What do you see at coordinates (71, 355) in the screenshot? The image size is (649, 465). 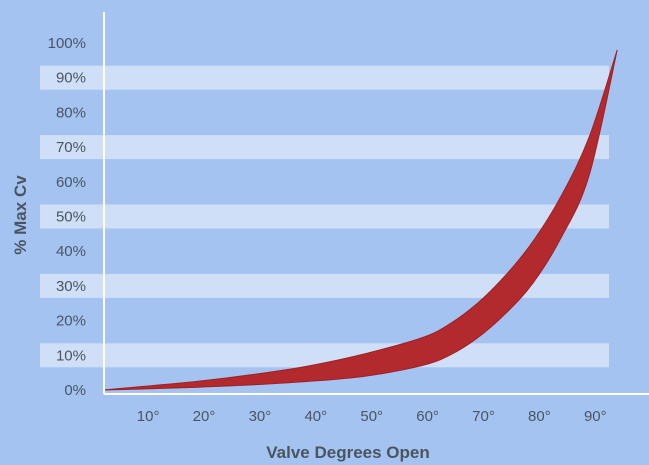 I see `y-tick-label: 10%` at bounding box center [71, 355].